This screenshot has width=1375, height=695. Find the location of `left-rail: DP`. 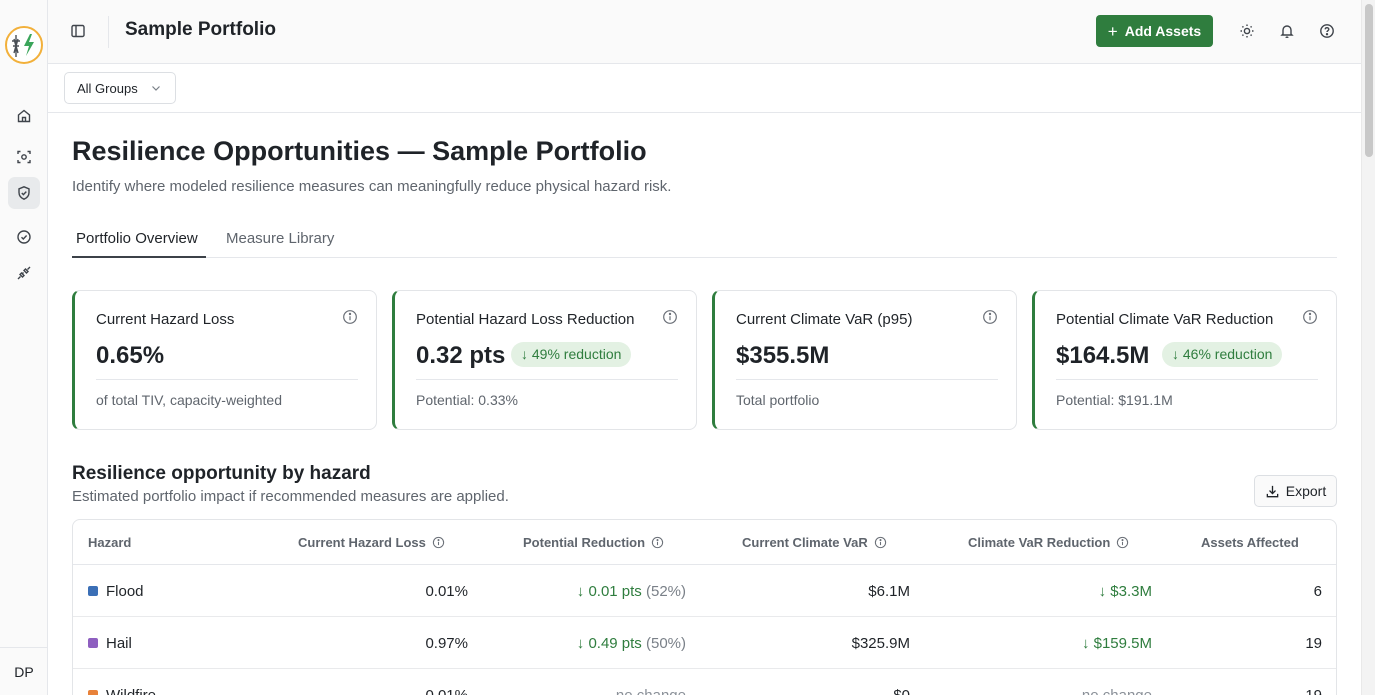

left-rail: DP is located at coordinates (24, 347).